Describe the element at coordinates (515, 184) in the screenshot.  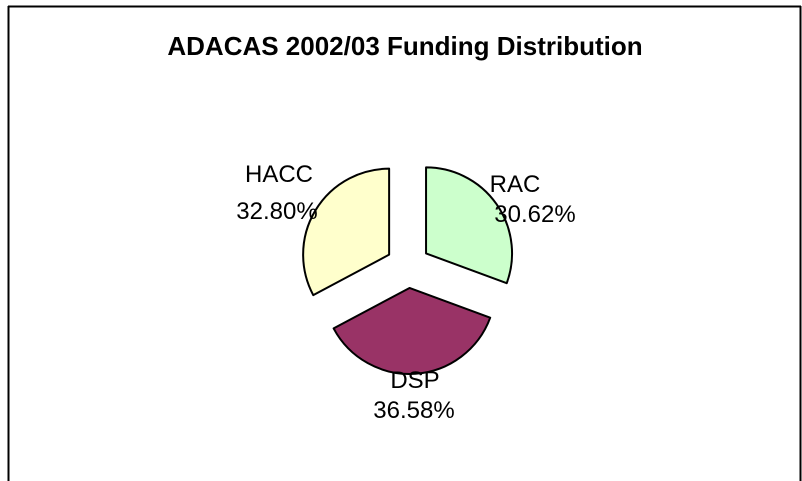
I see `pie-label-rac-name: RAC` at that location.